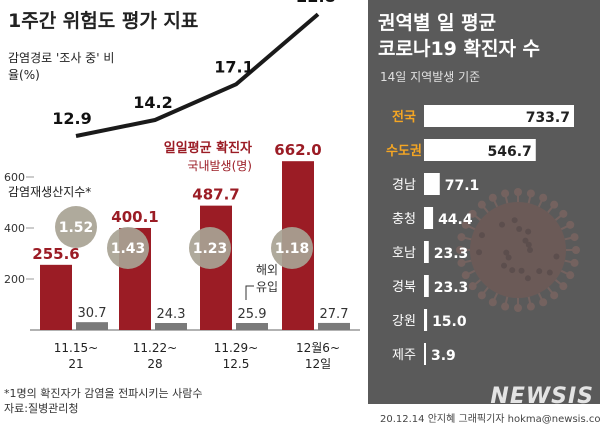 The width and height of the screenshot is (600, 429). What do you see at coordinates (318, 356) in the screenshot?
I see `x-category-label: 12월6~ 12일` at bounding box center [318, 356].